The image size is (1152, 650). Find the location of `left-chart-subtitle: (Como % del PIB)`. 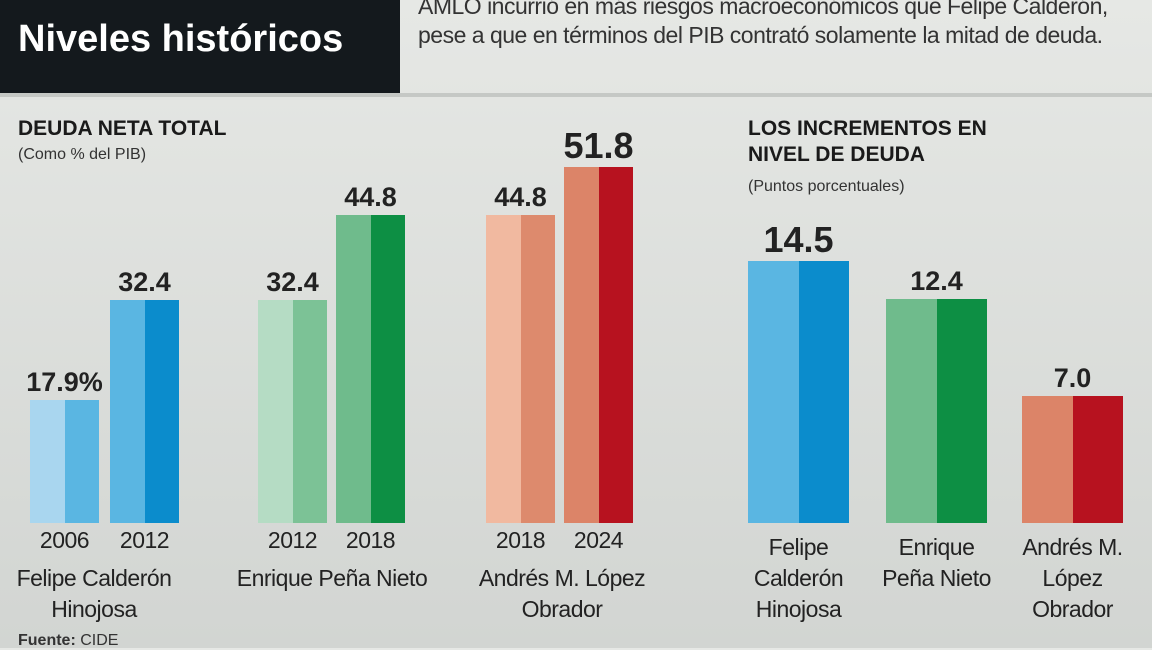

left-chart-subtitle: (Como % del PIB) is located at coordinates (82, 154).